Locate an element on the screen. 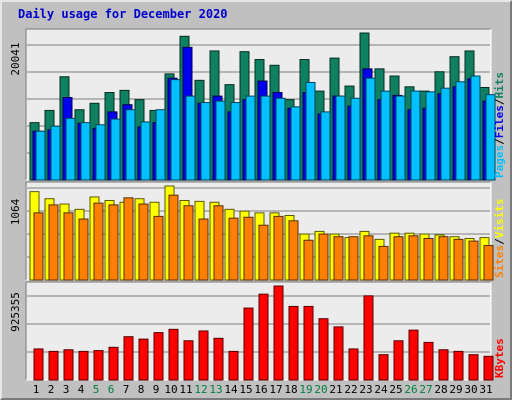 This screenshot has width=512, height=400. legend-entry-kbytes: KBytes is located at coordinates (499, 358).